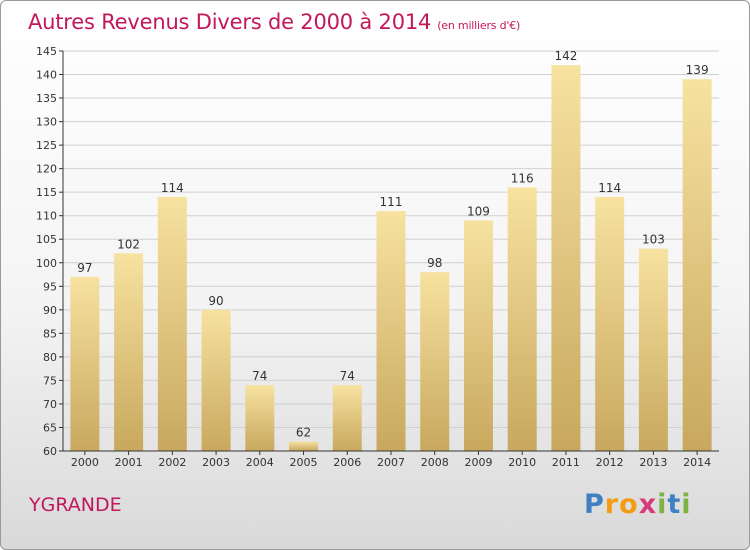 Image resolution: width=750 pixels, height=550 pixels. Describe the element at coordinates (46, 51) in the screenshot. I see `y-tick-label: 145` at that location.